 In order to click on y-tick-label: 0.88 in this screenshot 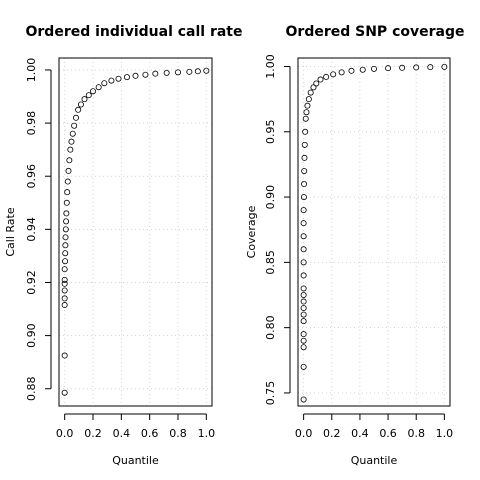, I will do `click(31, 388)`.